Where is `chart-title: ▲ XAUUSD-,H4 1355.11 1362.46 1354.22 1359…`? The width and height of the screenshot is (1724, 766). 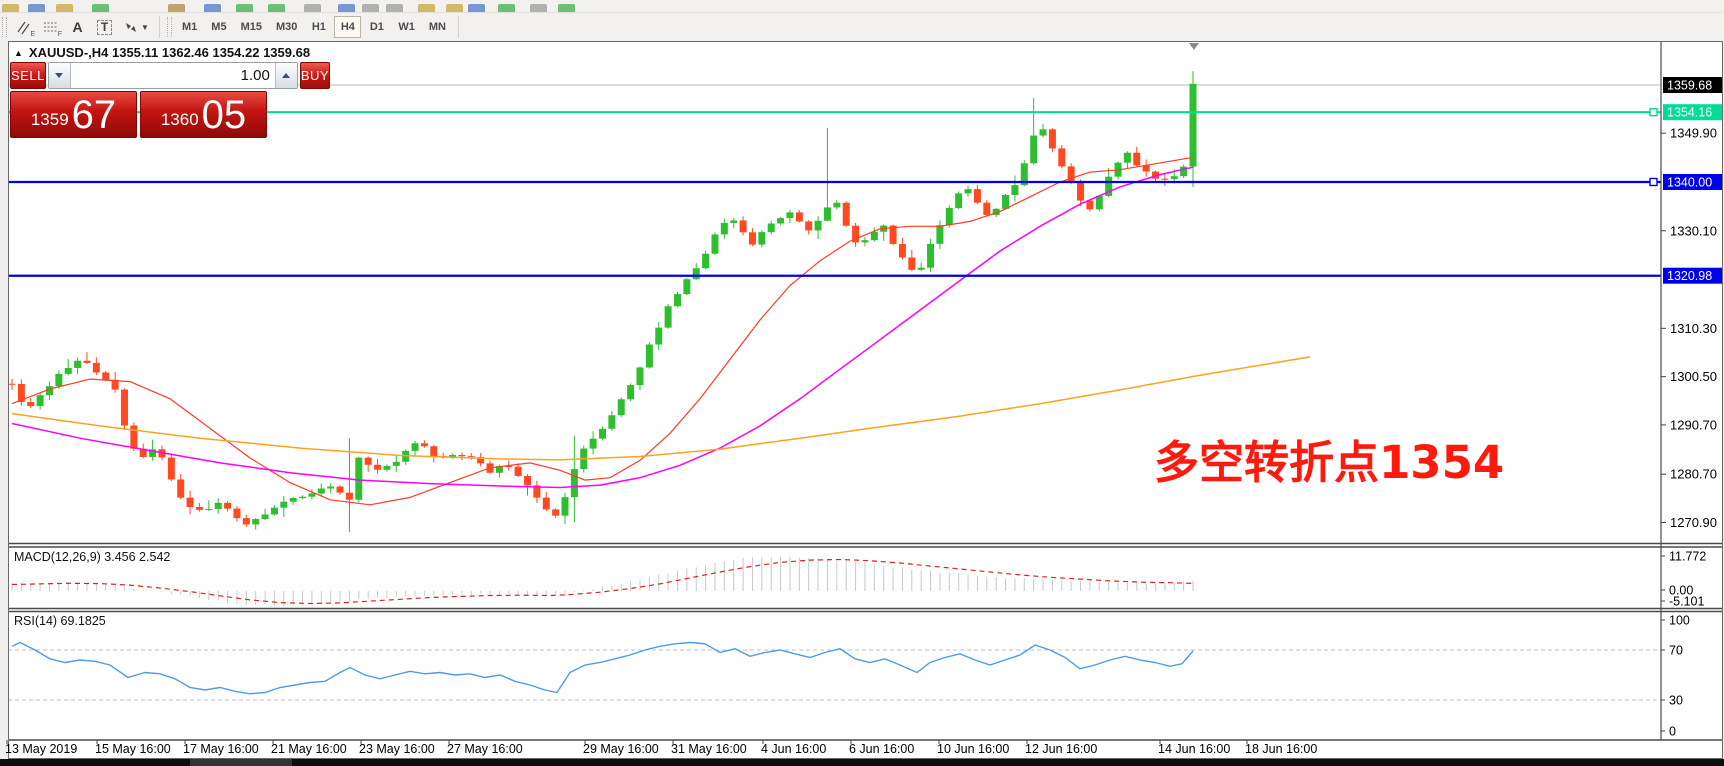 chart-title: ▲ XAUUSD-,H4 1355.11 1362.46 1354.22 1359… is located at coordinates (162, 52).